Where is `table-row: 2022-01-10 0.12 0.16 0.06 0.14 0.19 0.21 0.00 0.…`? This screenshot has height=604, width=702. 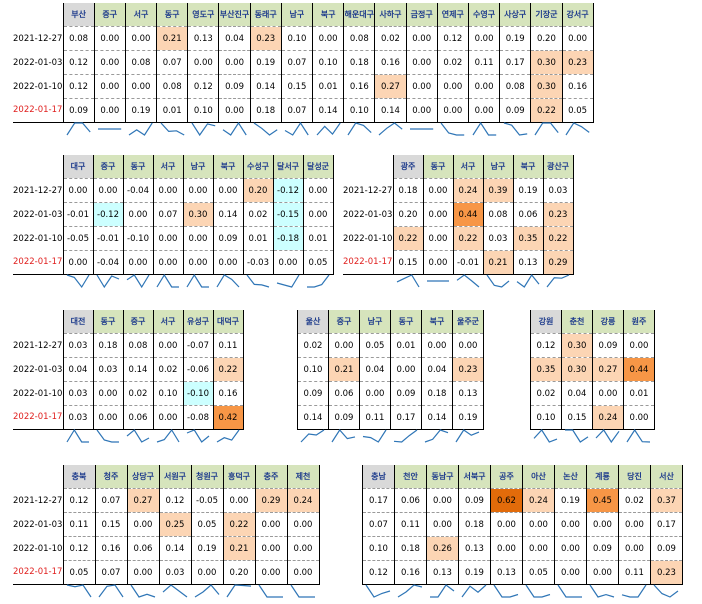 table-row: 2022-01-10 0.12 0.16 0.06 0.14 0.19 0.21 0.00 0.… is located at coordinates (166, 548).